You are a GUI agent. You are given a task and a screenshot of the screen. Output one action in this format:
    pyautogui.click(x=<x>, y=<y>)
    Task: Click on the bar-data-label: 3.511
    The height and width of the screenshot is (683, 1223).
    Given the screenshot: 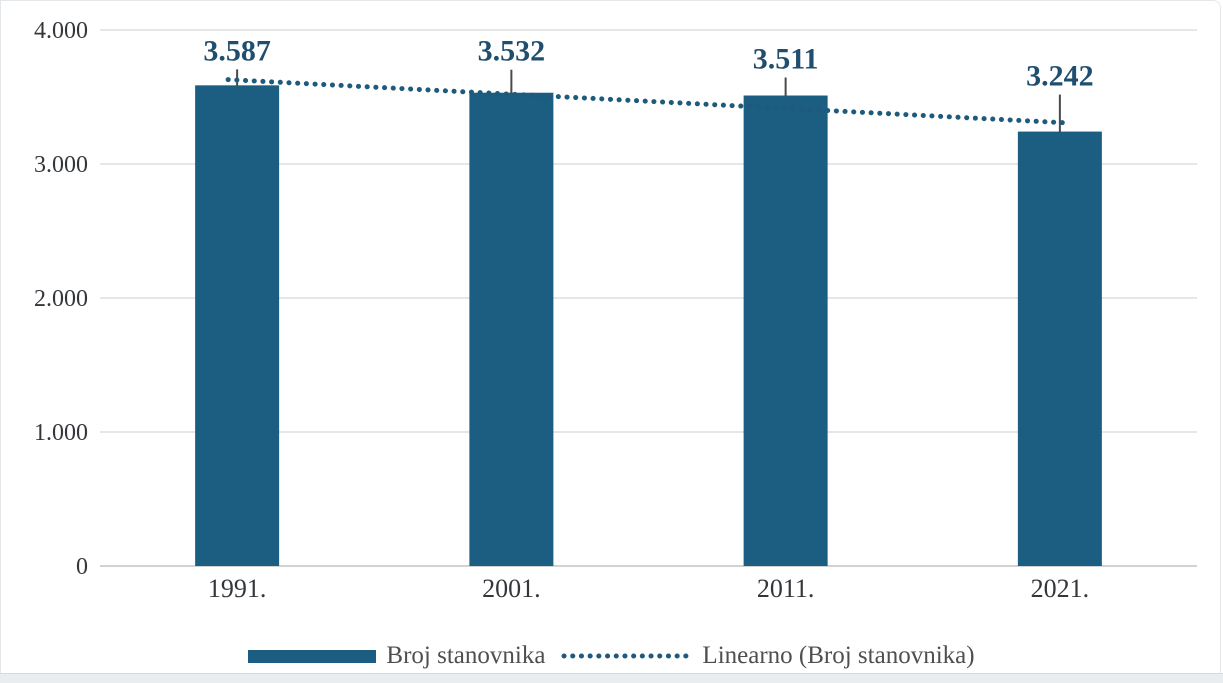 What is the action you would take?
    pyautogui.click(x=786, y=59)
    